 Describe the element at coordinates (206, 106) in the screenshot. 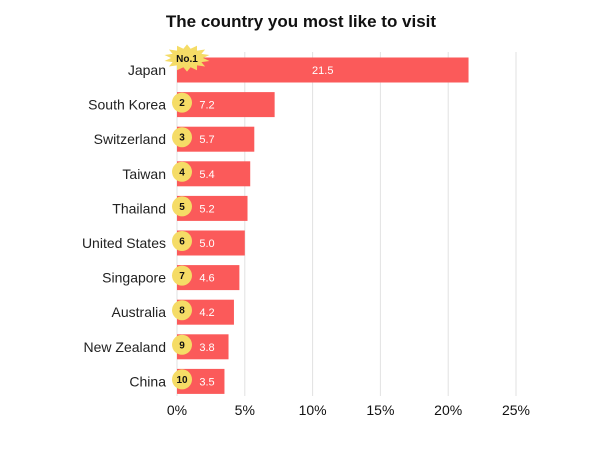

I see `data-label: 7.2` at that location.